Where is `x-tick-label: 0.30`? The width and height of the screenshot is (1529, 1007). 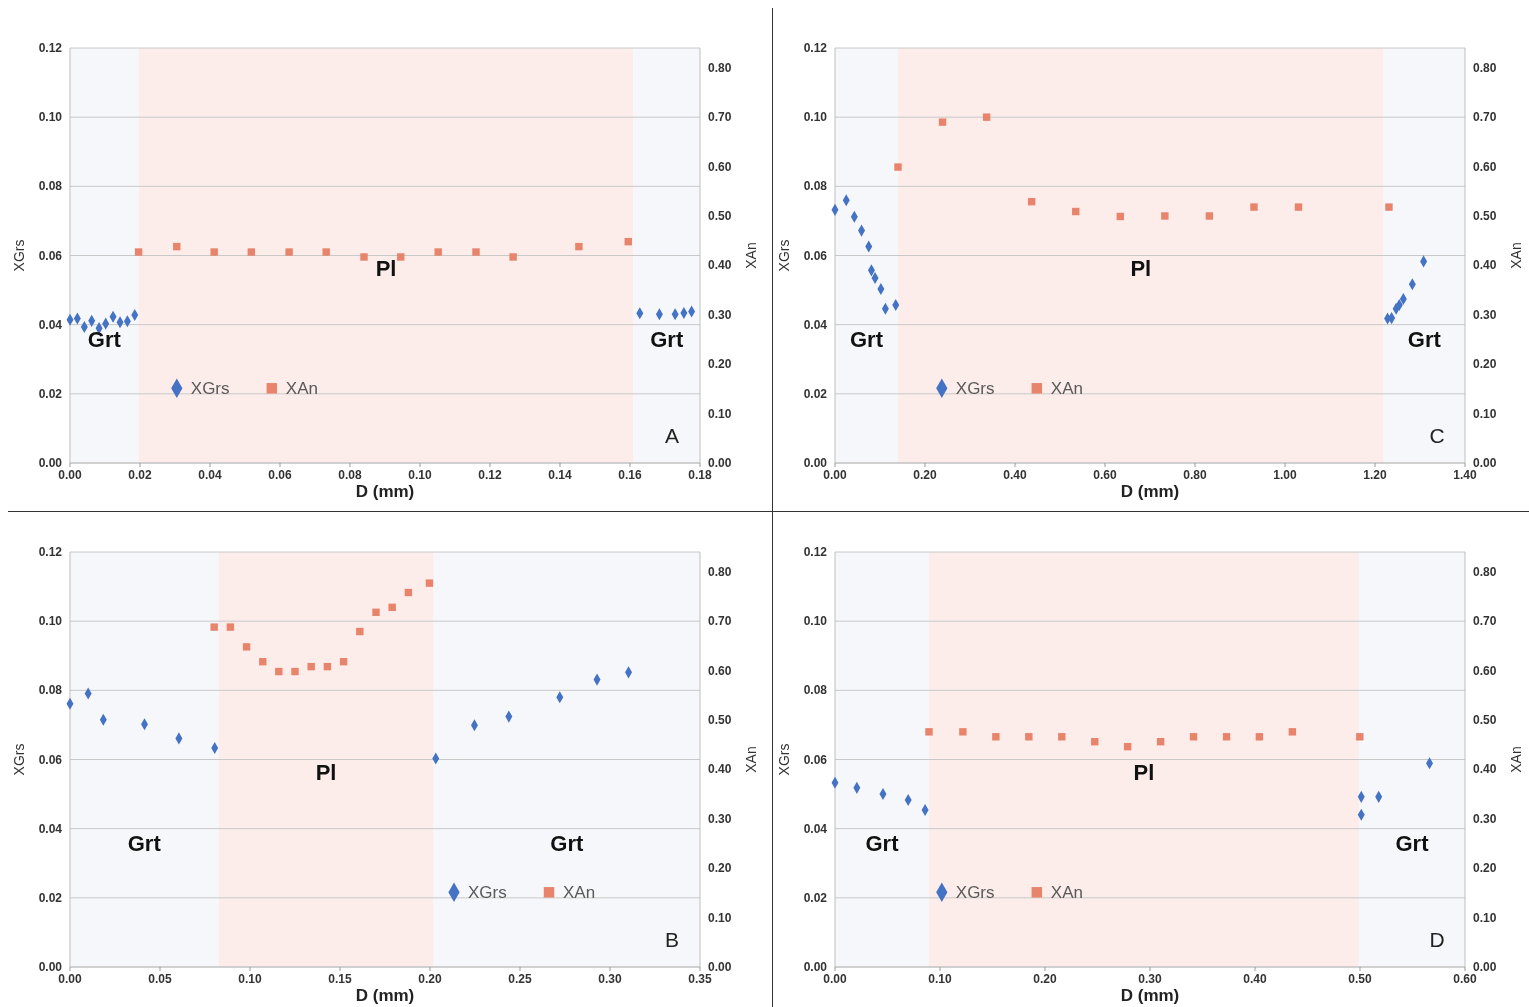
x-tick-label: 0.30 is located at coordinates (610, 979).